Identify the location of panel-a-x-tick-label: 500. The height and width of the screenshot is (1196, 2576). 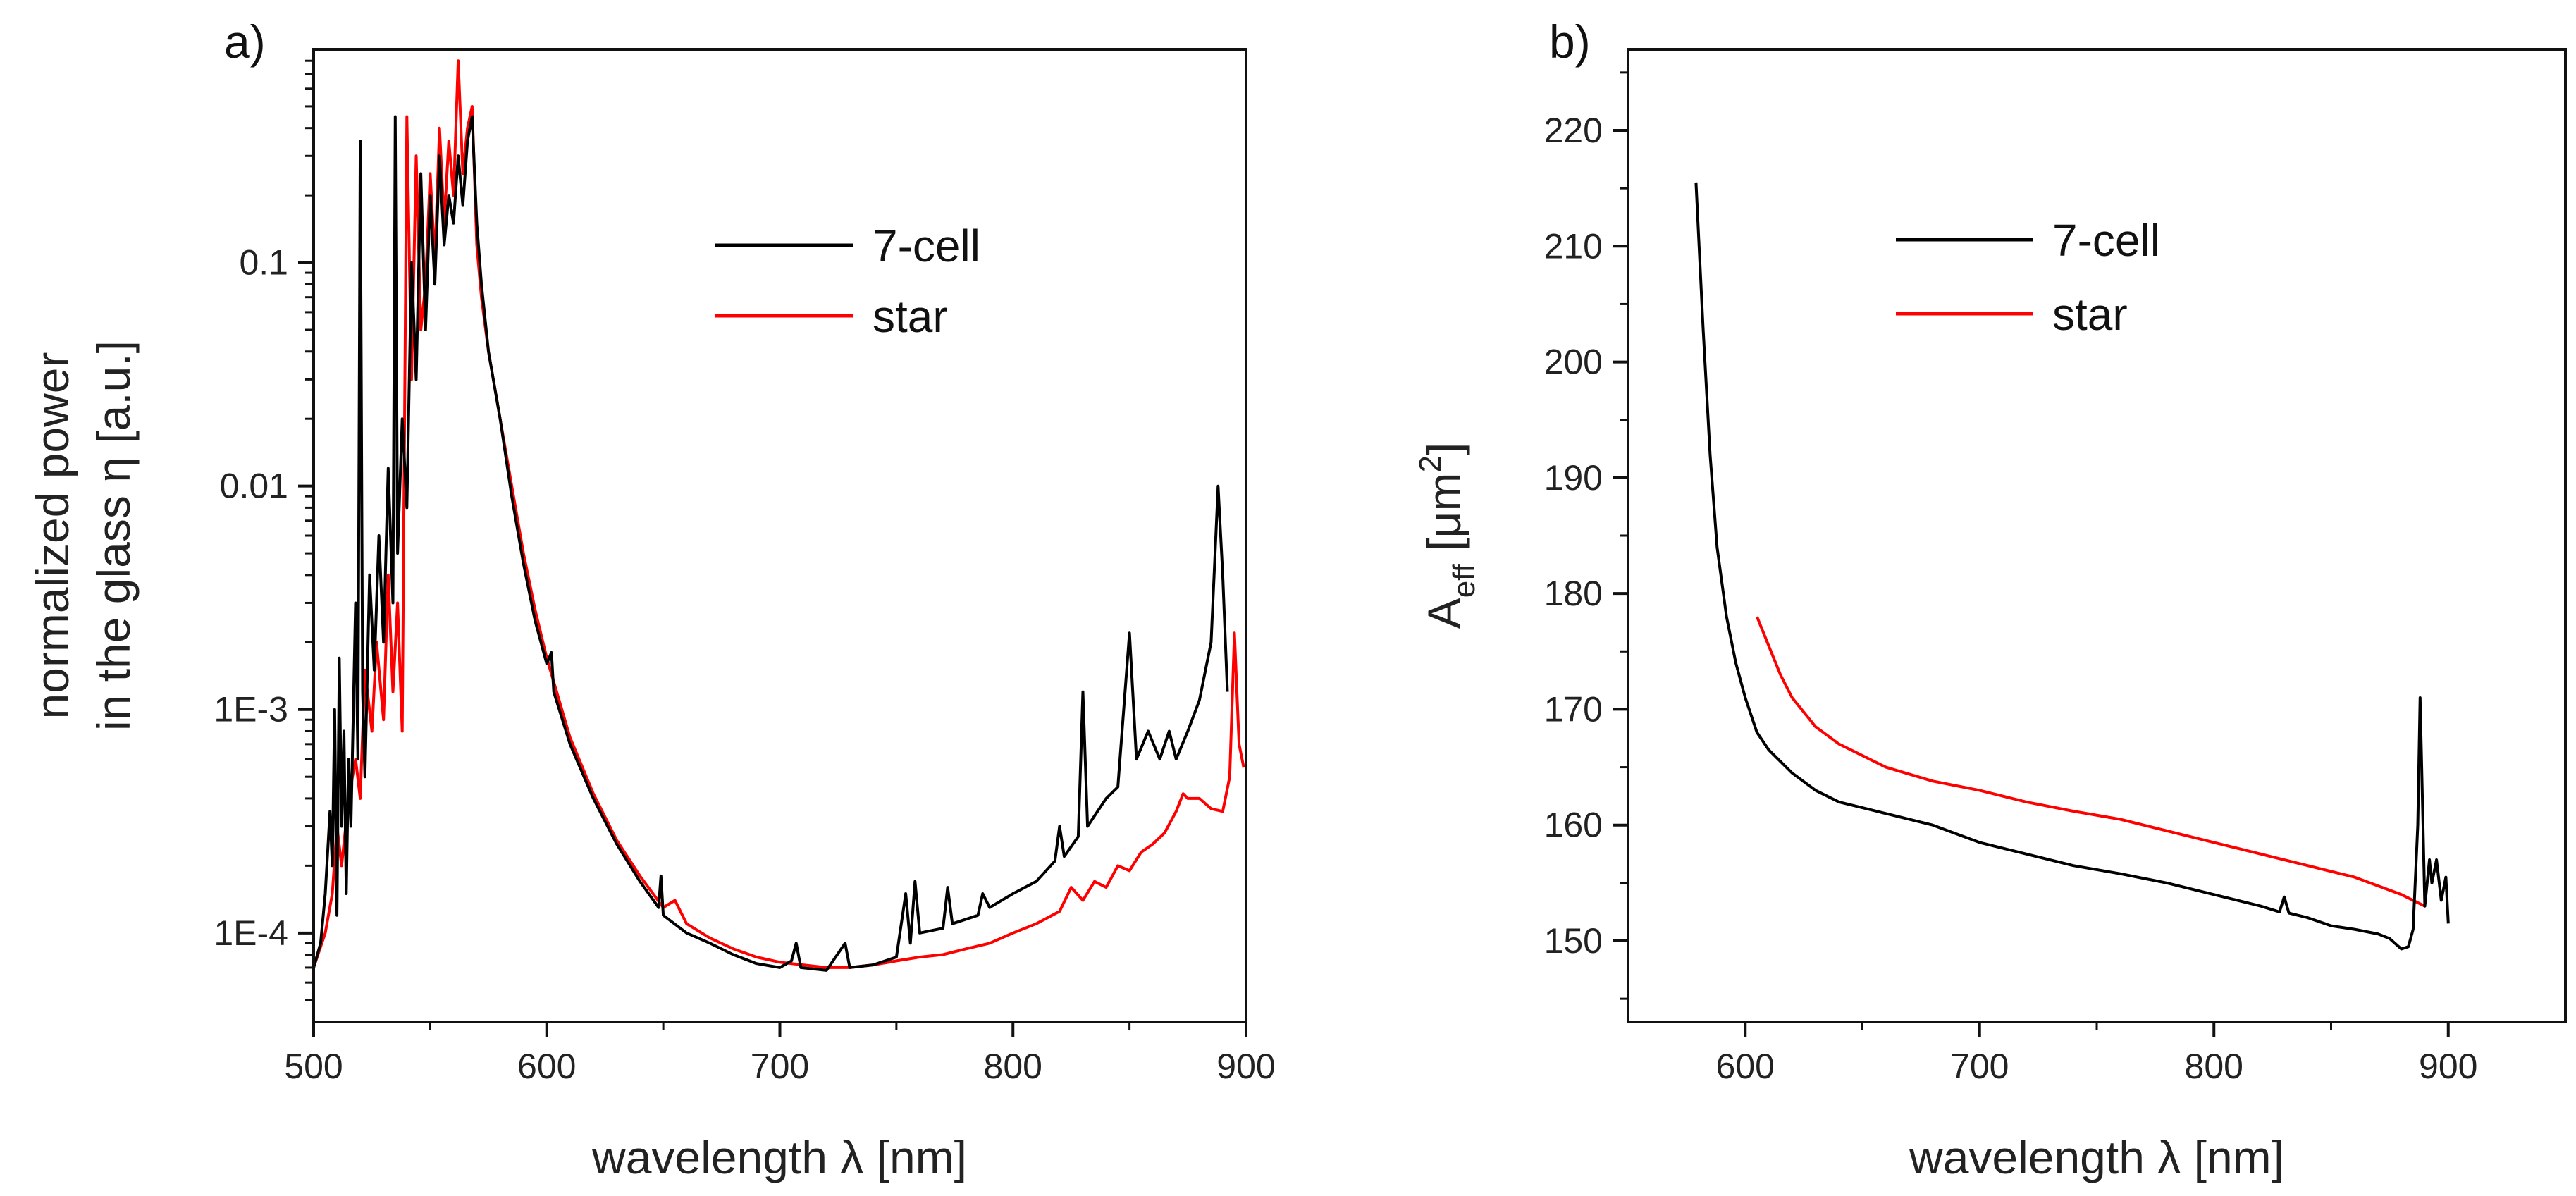
(313, 1066).